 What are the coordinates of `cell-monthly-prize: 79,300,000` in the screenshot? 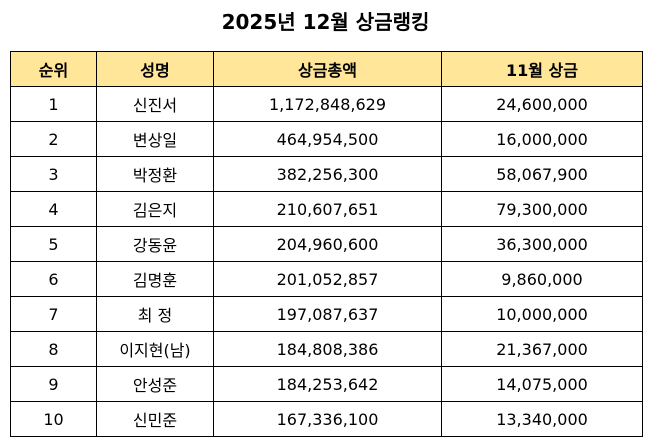 It's located at (542, 209).